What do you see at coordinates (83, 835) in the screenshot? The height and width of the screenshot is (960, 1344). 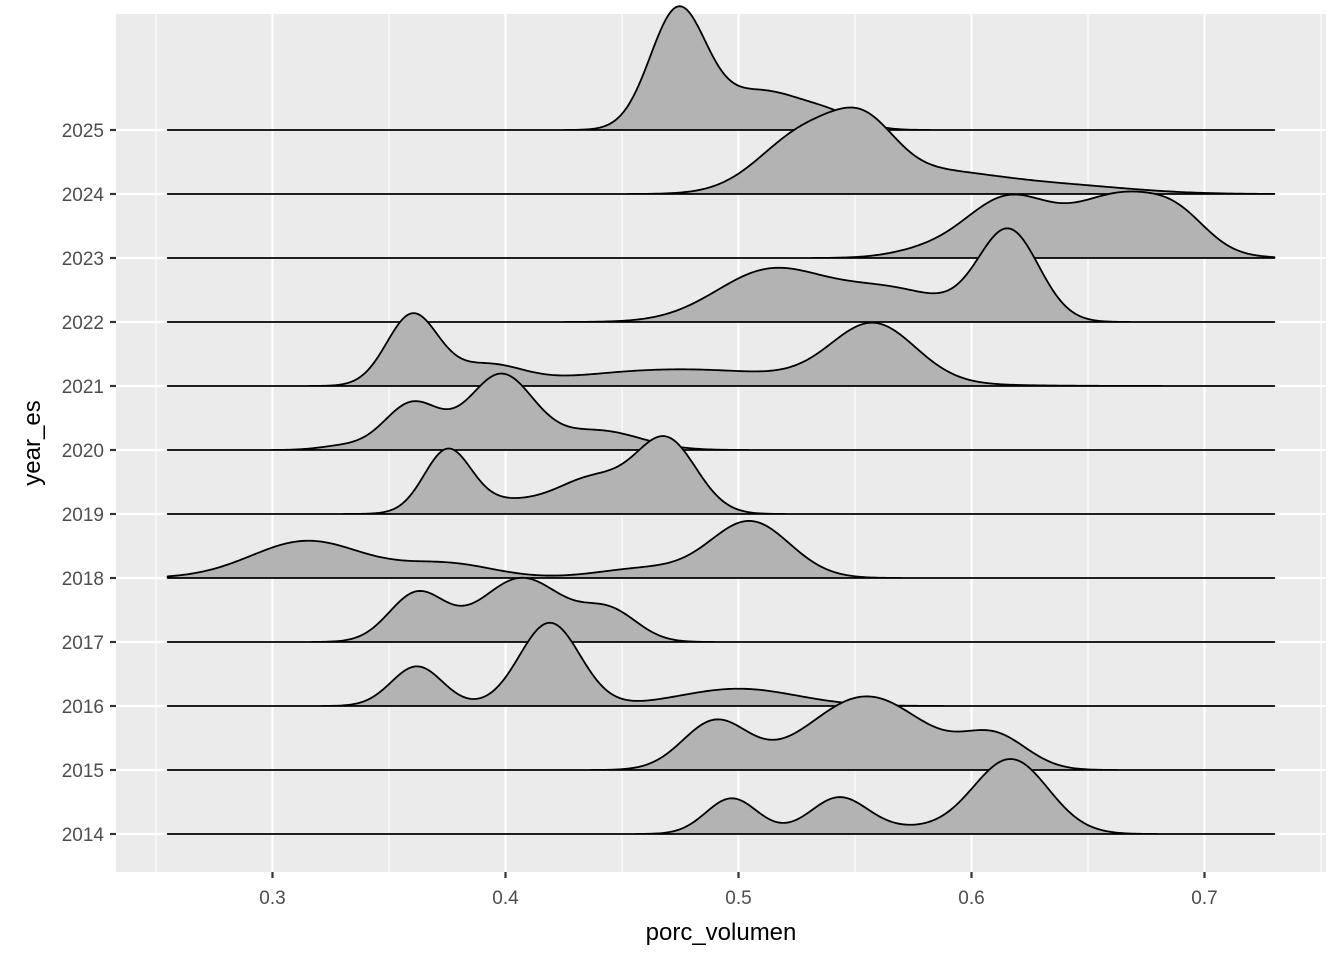 I see `y-tick-label: 2014` at bounding box center [83, 835].